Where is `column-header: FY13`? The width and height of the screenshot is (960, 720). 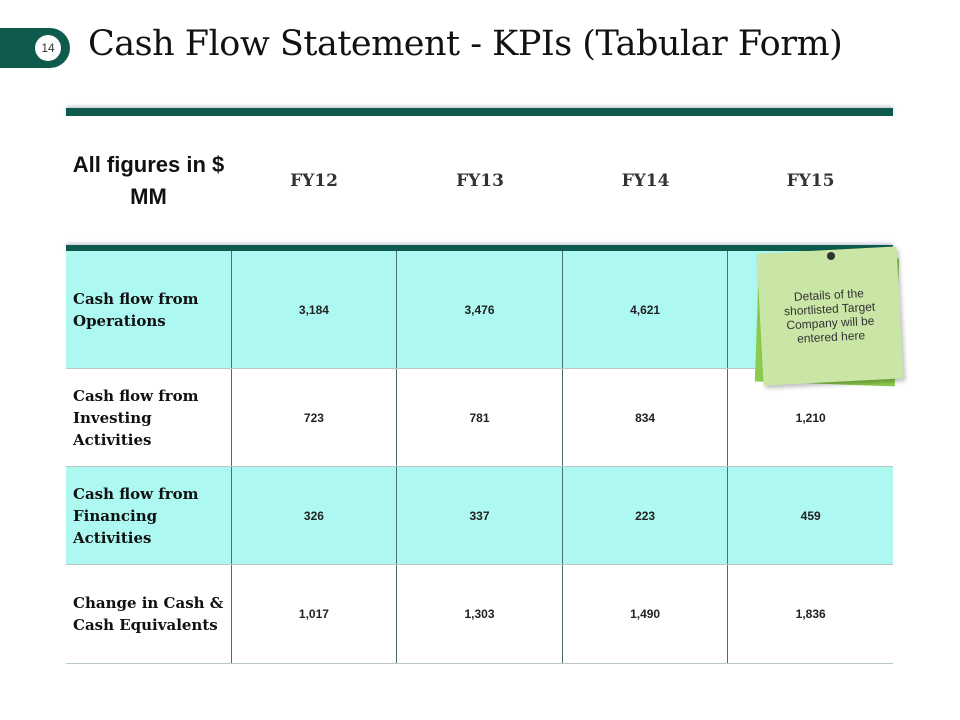
column-header: FY13 is located at coordinates (480, 180).